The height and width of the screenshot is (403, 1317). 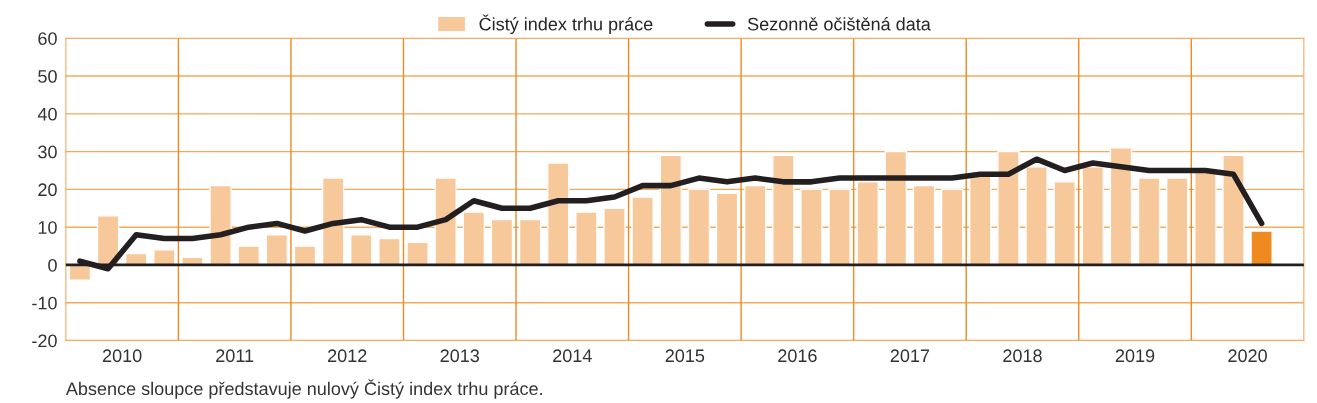 I want to click on x-tick-label: 2013, so click(x=460, y=356).